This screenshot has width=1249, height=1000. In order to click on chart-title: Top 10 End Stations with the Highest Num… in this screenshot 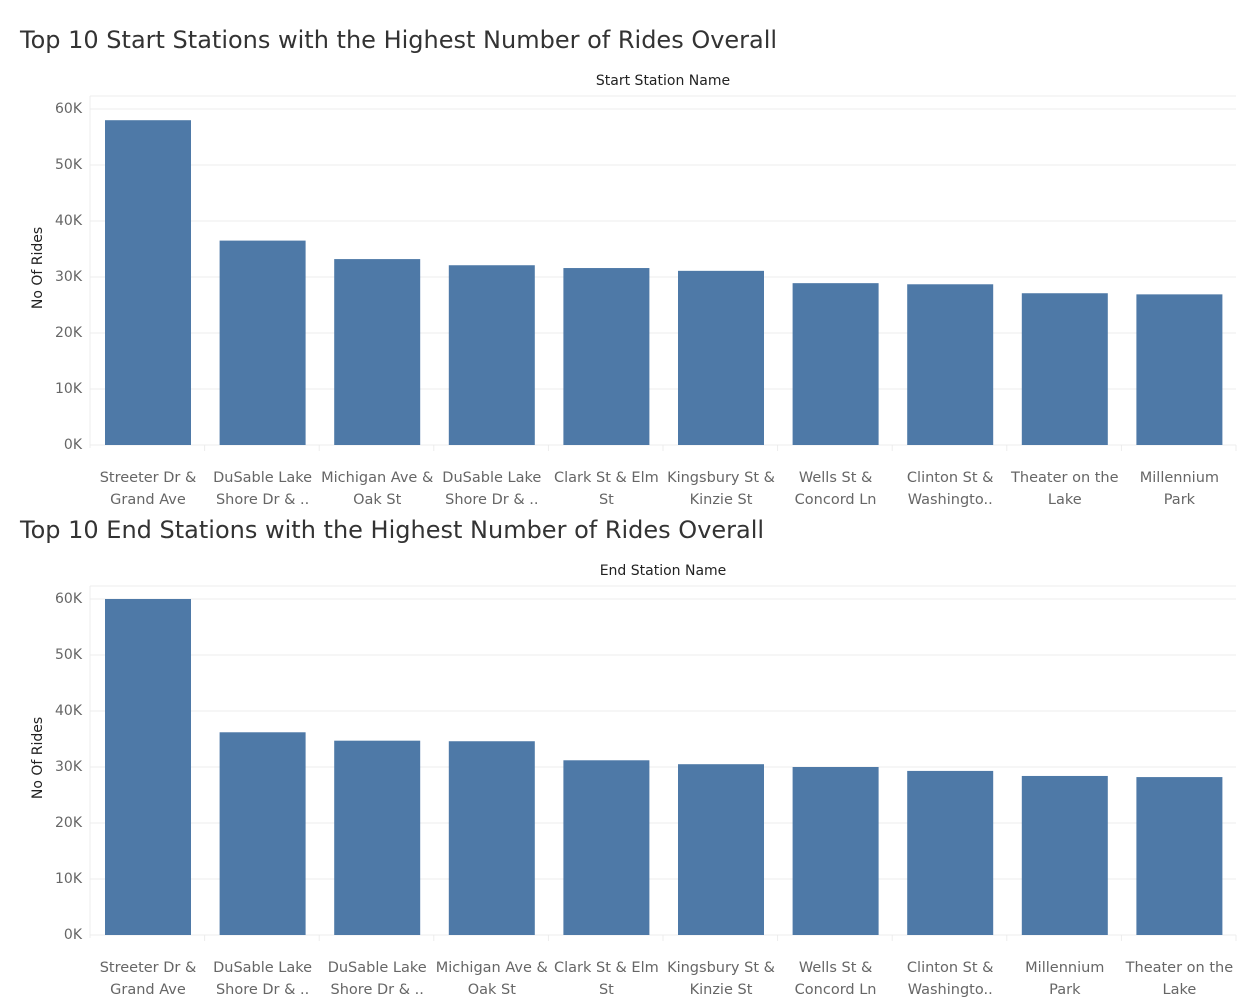, I will do `click(392, 530)`.